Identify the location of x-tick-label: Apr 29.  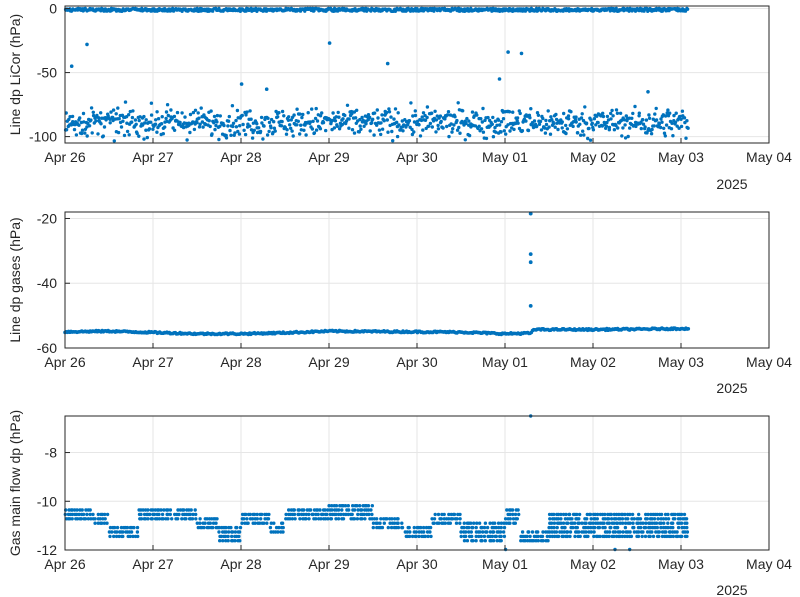
(328, 564).